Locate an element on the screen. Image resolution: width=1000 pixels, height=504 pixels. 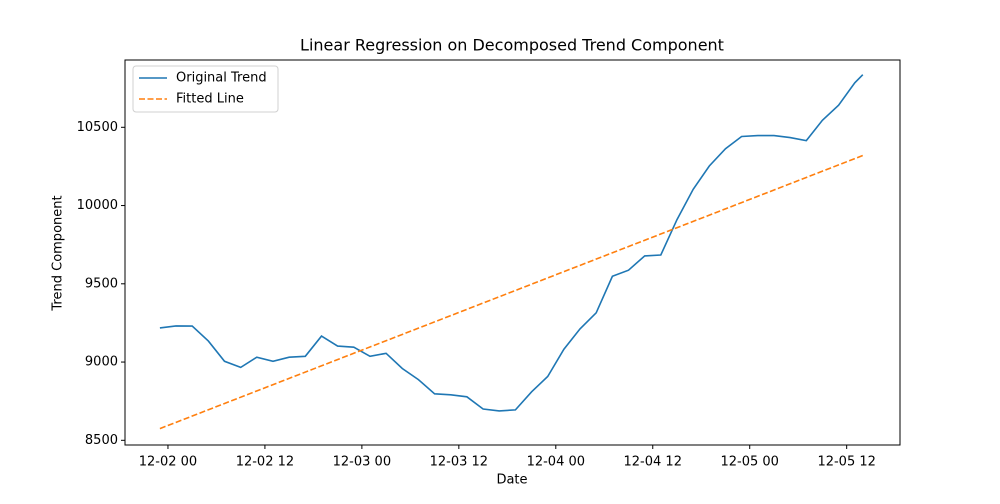
y-tick-label: 9500 is located at coordinates (101, 283).